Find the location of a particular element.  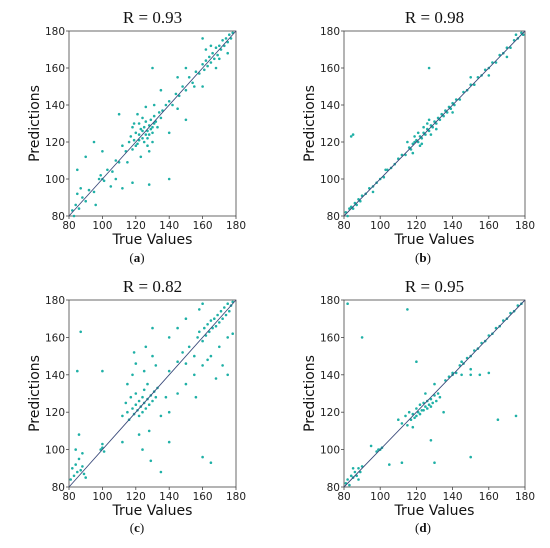

identity-line is located at coordinates (434, 393).